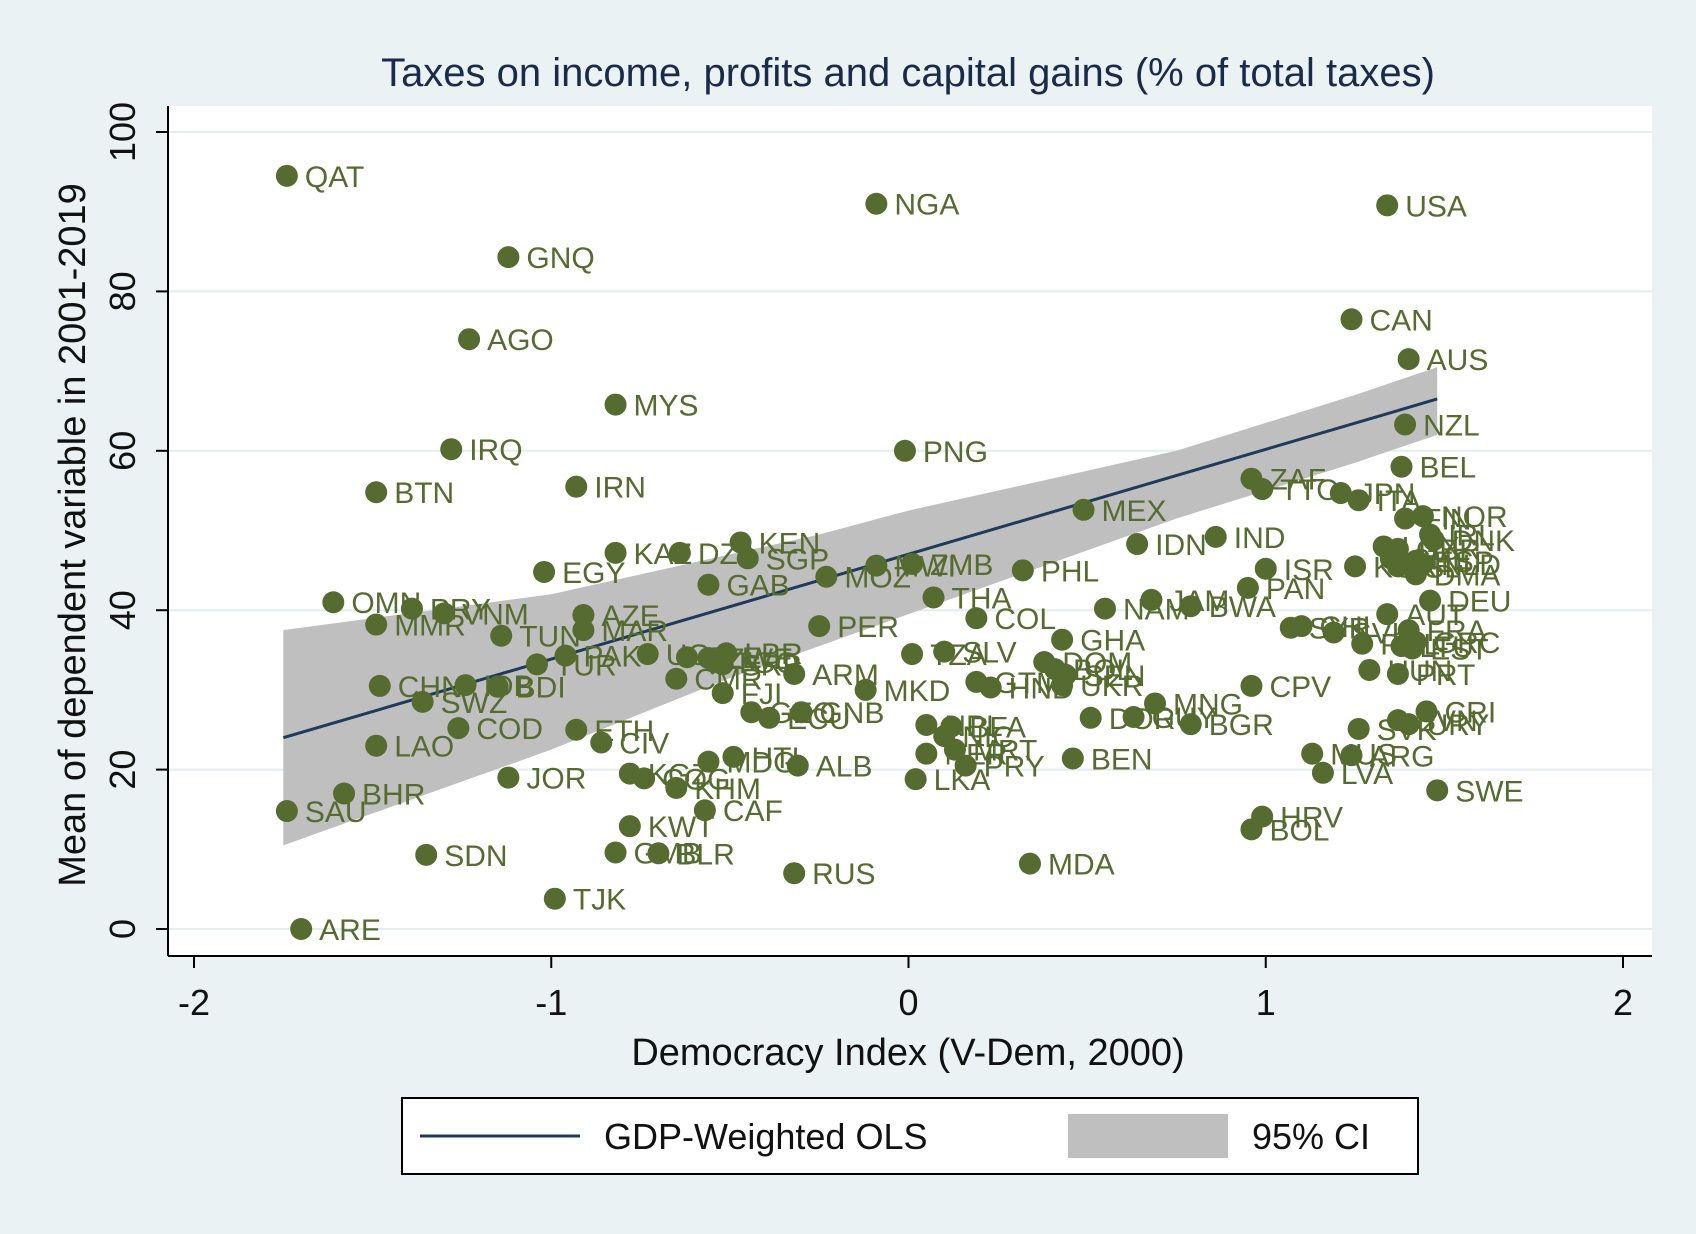 The width and height of the screenshot is (1696, 1234). Describe the element at coordinates (620, 488) in the screenshot. I see `point-label: IRN` at that location.